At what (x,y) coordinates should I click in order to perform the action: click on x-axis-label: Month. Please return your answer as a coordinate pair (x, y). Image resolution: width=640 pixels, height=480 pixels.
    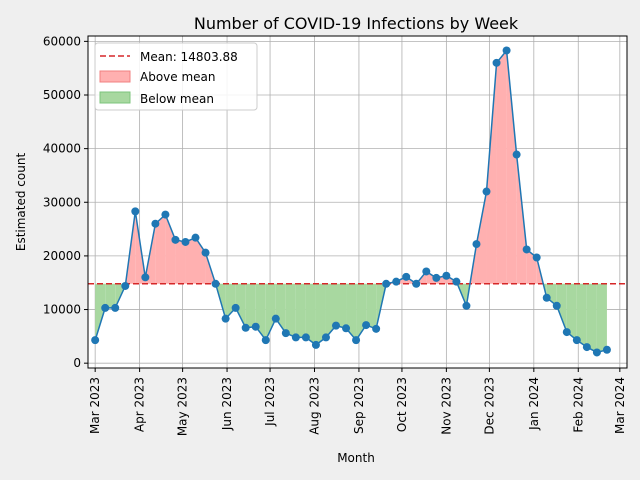
    Looking at the image, I should click on (356, 458).